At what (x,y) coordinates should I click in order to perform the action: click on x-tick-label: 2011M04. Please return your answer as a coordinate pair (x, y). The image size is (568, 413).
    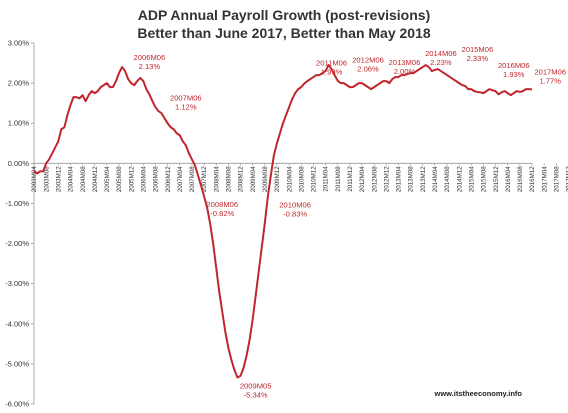
    Looking at the image, I should click on (326, 179).